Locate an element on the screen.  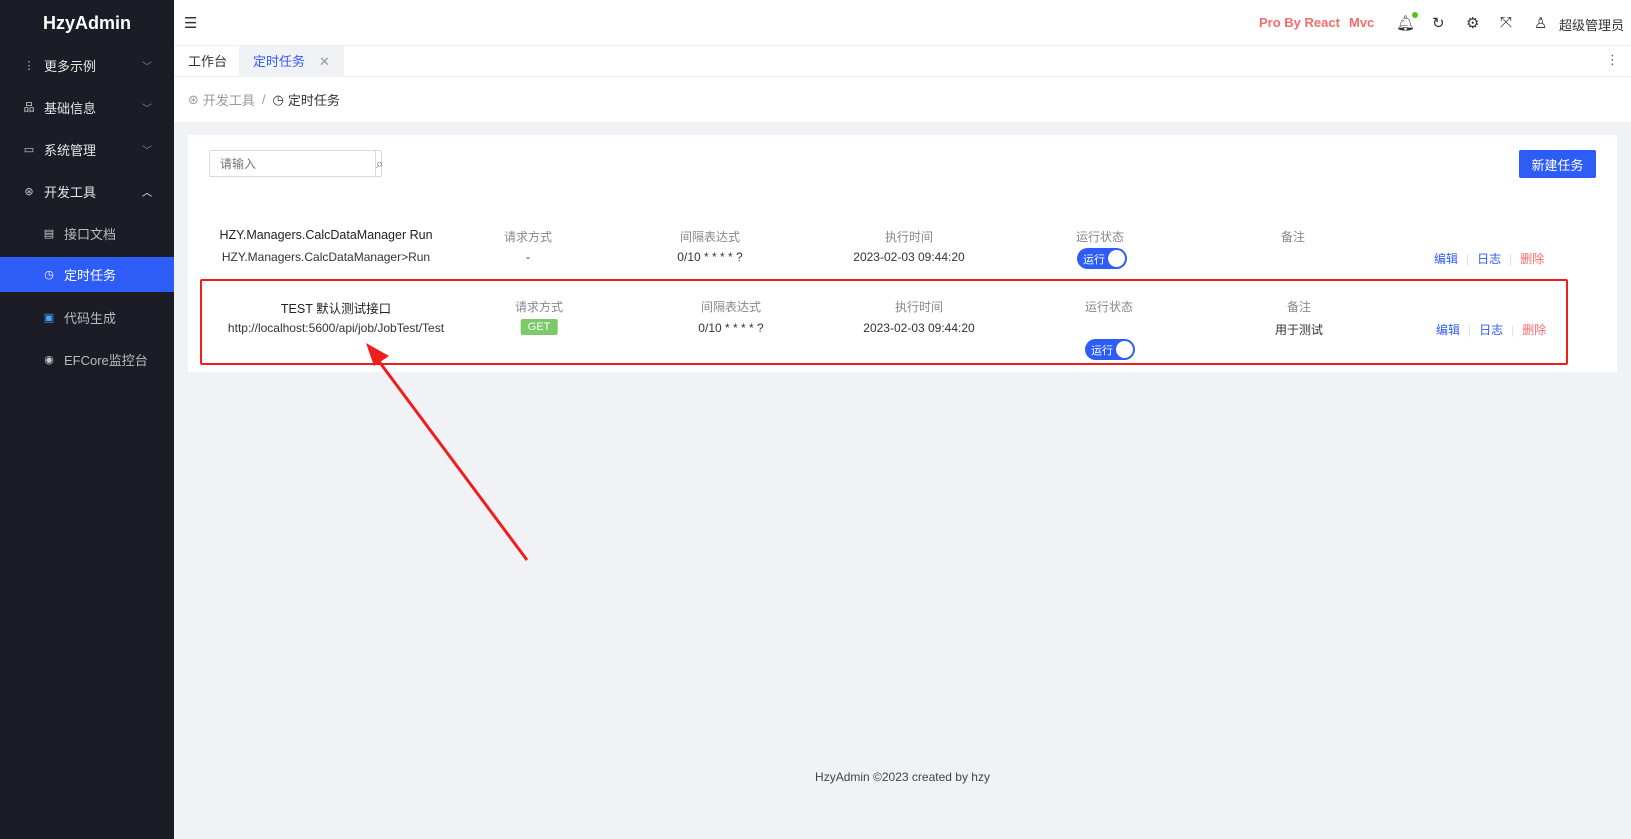
sidebar-item-scheduled-tasks: ◷ 定时任务 is located at coordinates (87, 274).